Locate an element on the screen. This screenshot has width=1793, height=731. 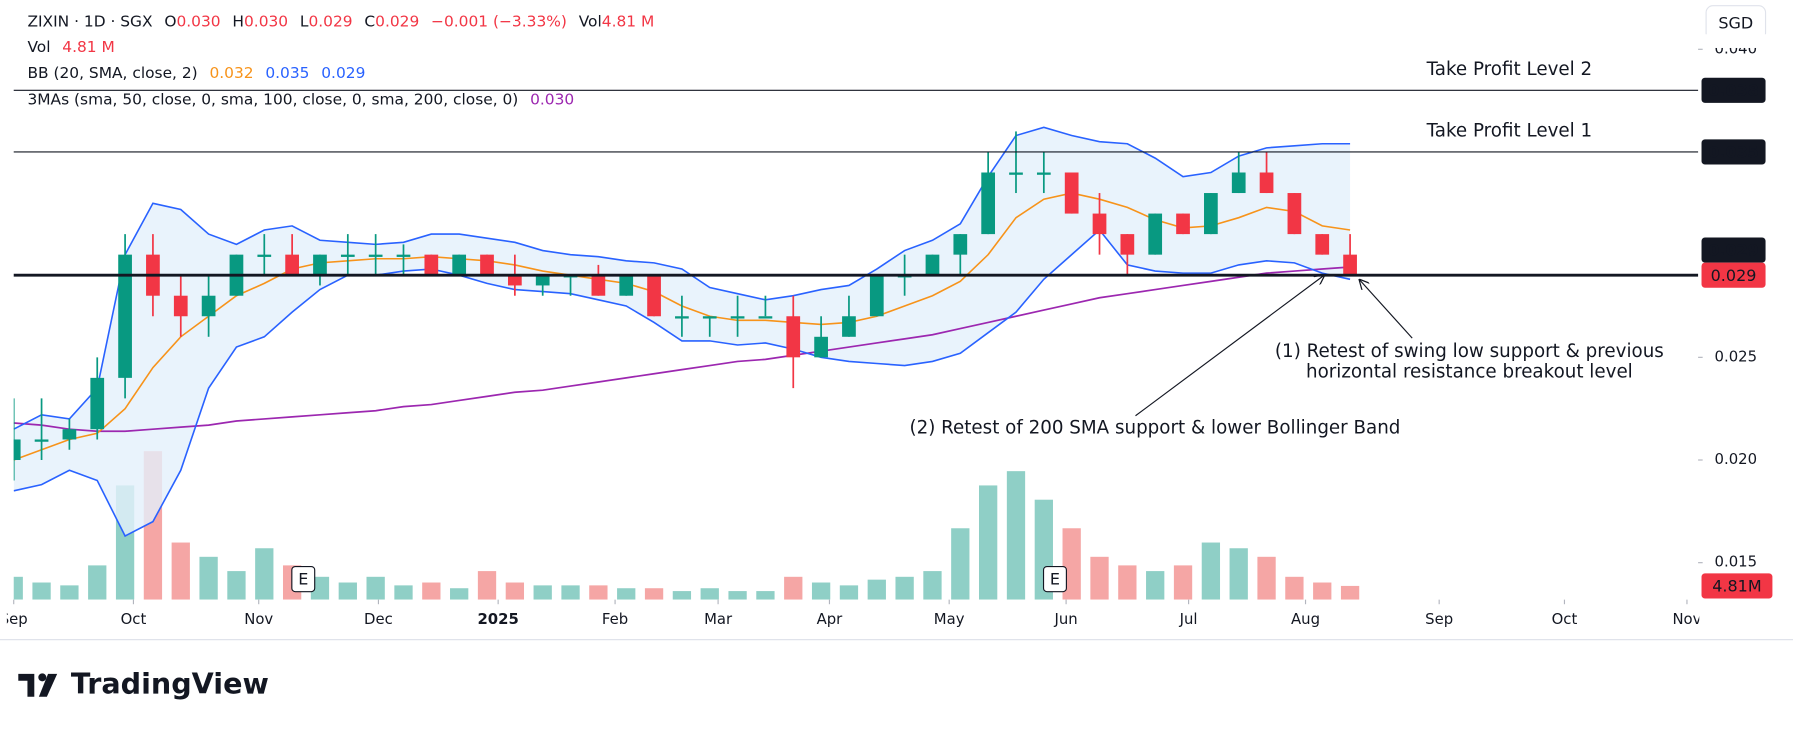
y-tick-label: 0.015 is located at coordinates (1736, 562).